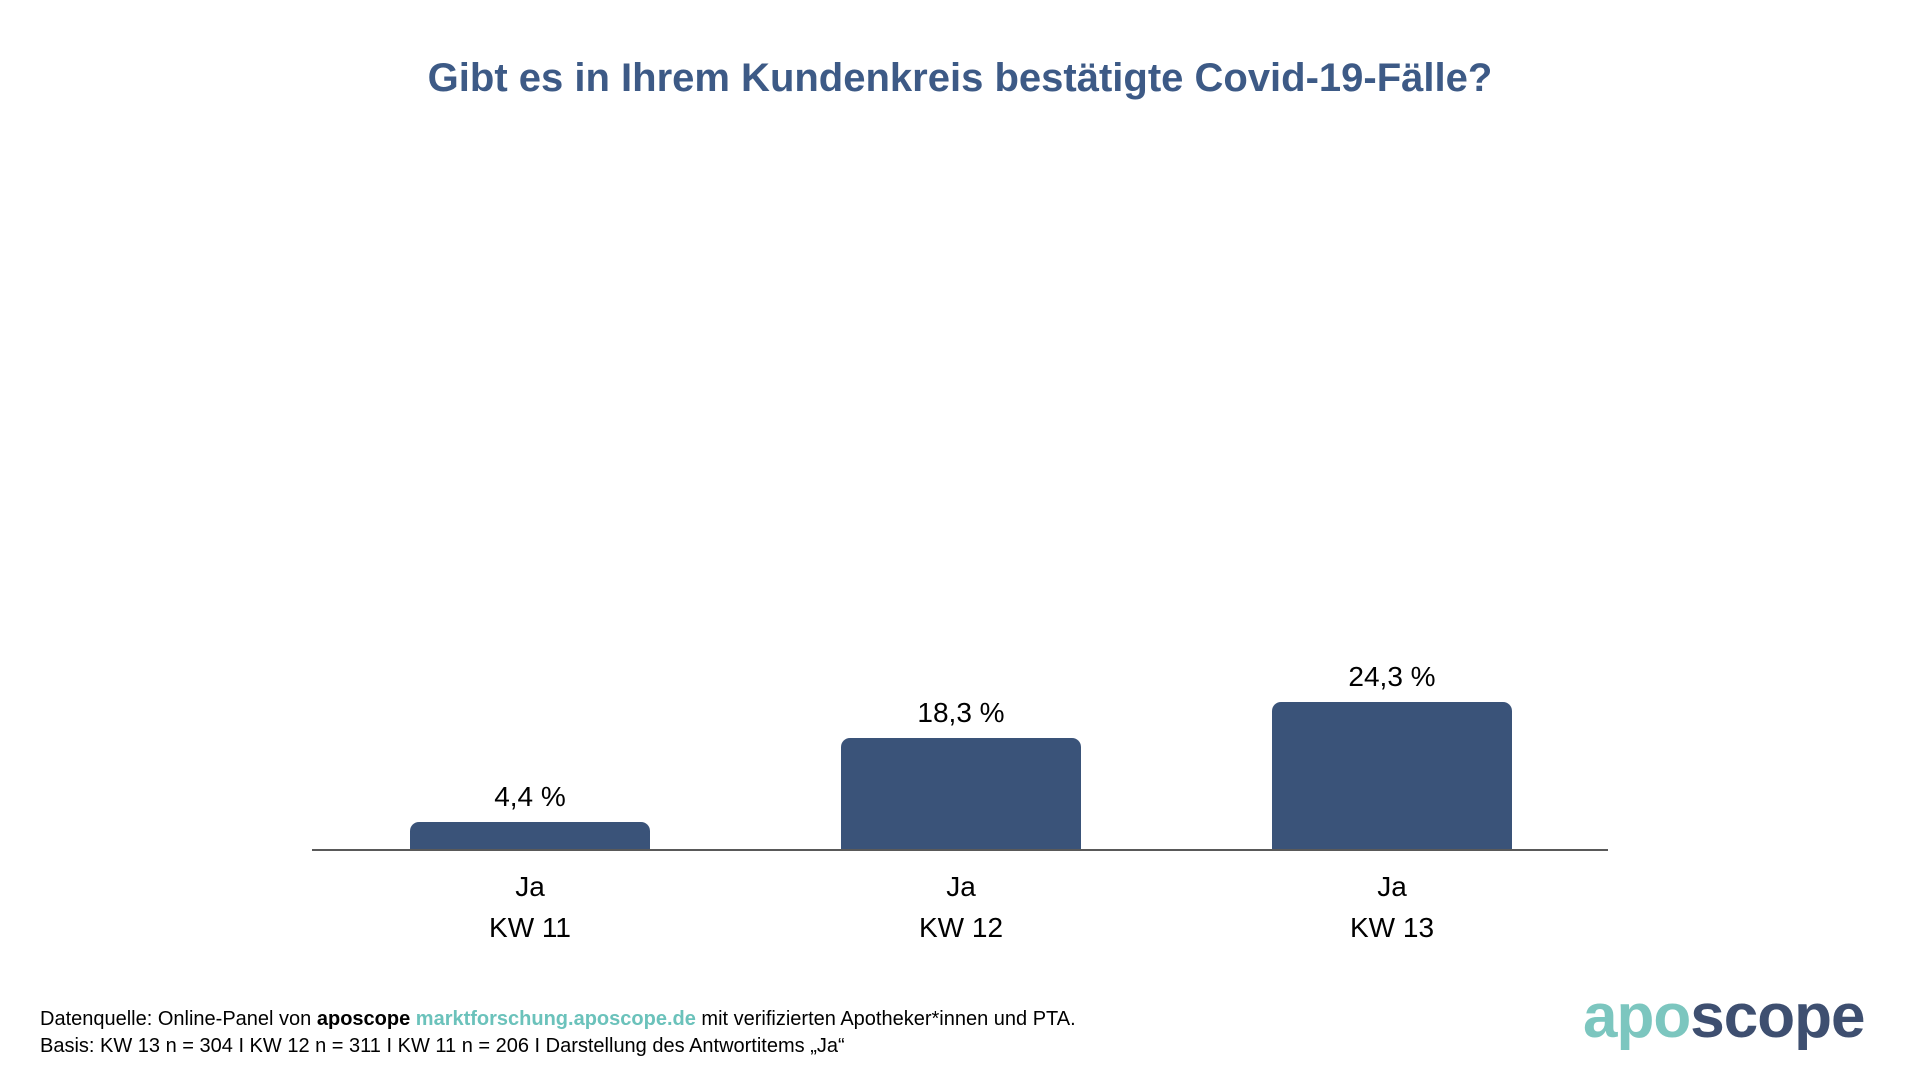 The image size is (1920, 1080). I want to click on source-prefix: Datenquelle: Online-Panel von, so click(176, 1019).